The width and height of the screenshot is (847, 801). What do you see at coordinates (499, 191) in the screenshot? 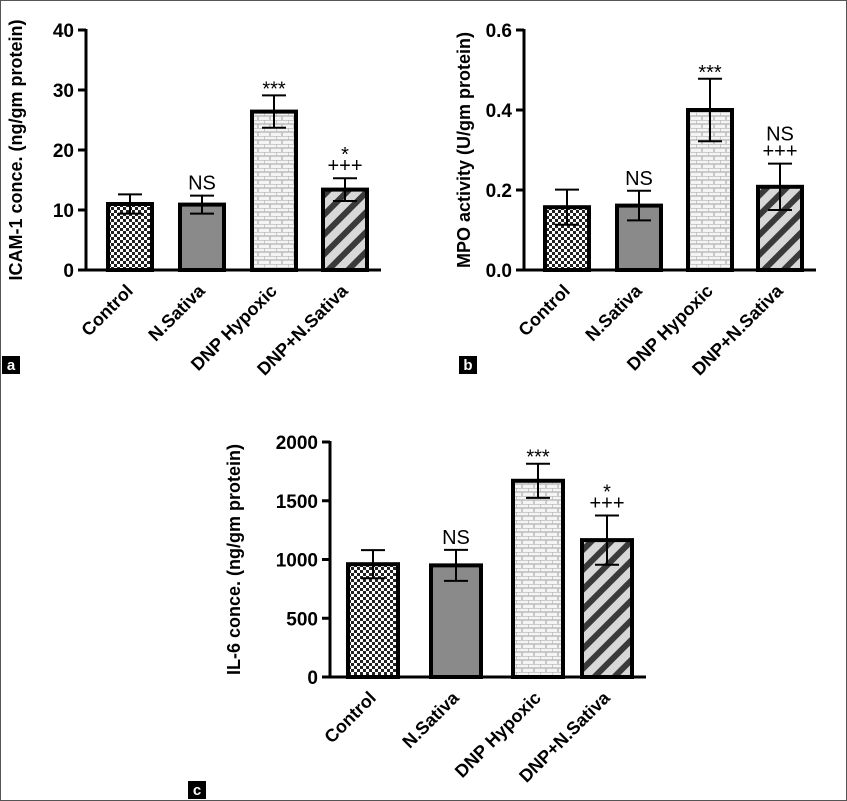
I see `y-tick-label: 0.2` at bounding box center [499, 191].